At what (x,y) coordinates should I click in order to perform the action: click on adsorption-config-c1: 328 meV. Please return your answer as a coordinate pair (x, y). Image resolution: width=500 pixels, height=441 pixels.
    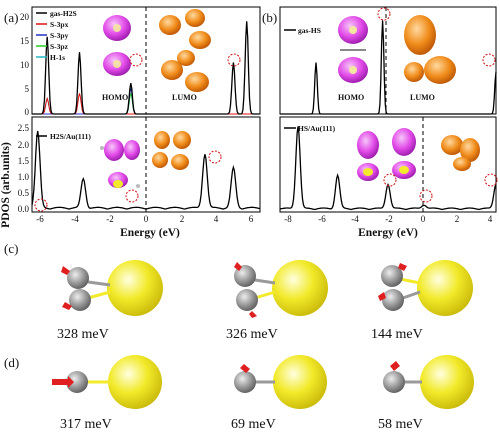
    Looking at the image, I should click on (110, 301).